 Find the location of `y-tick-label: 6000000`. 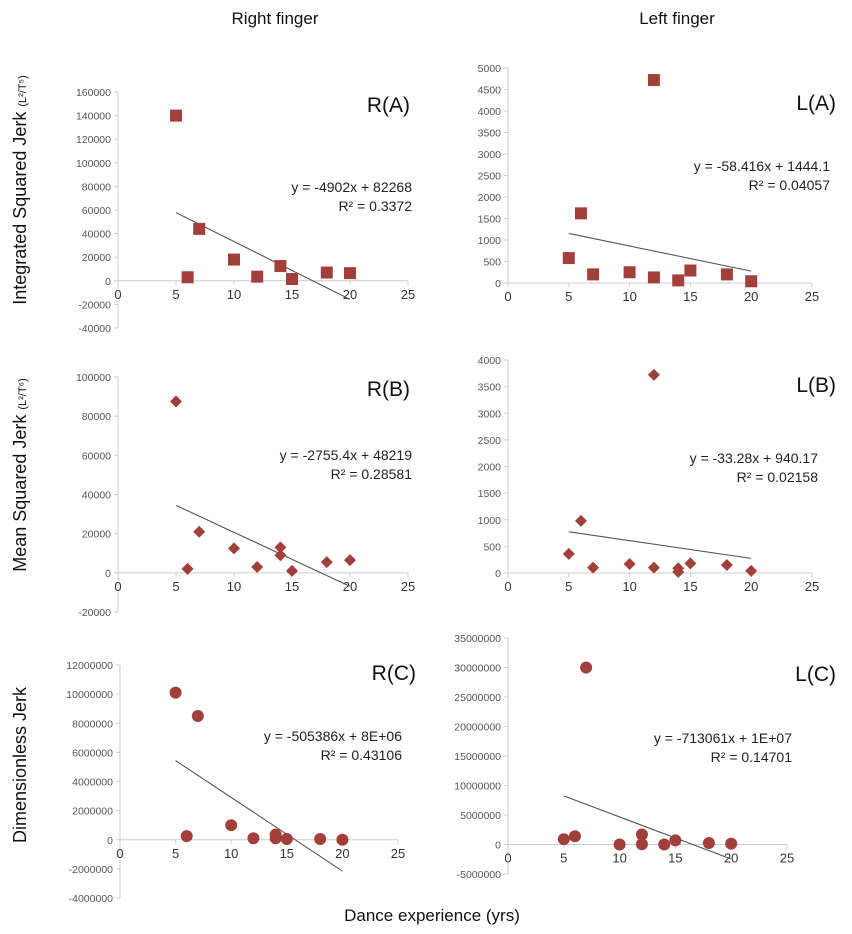

y-tick-label: 6000000 is located at coordinates (92, 753).